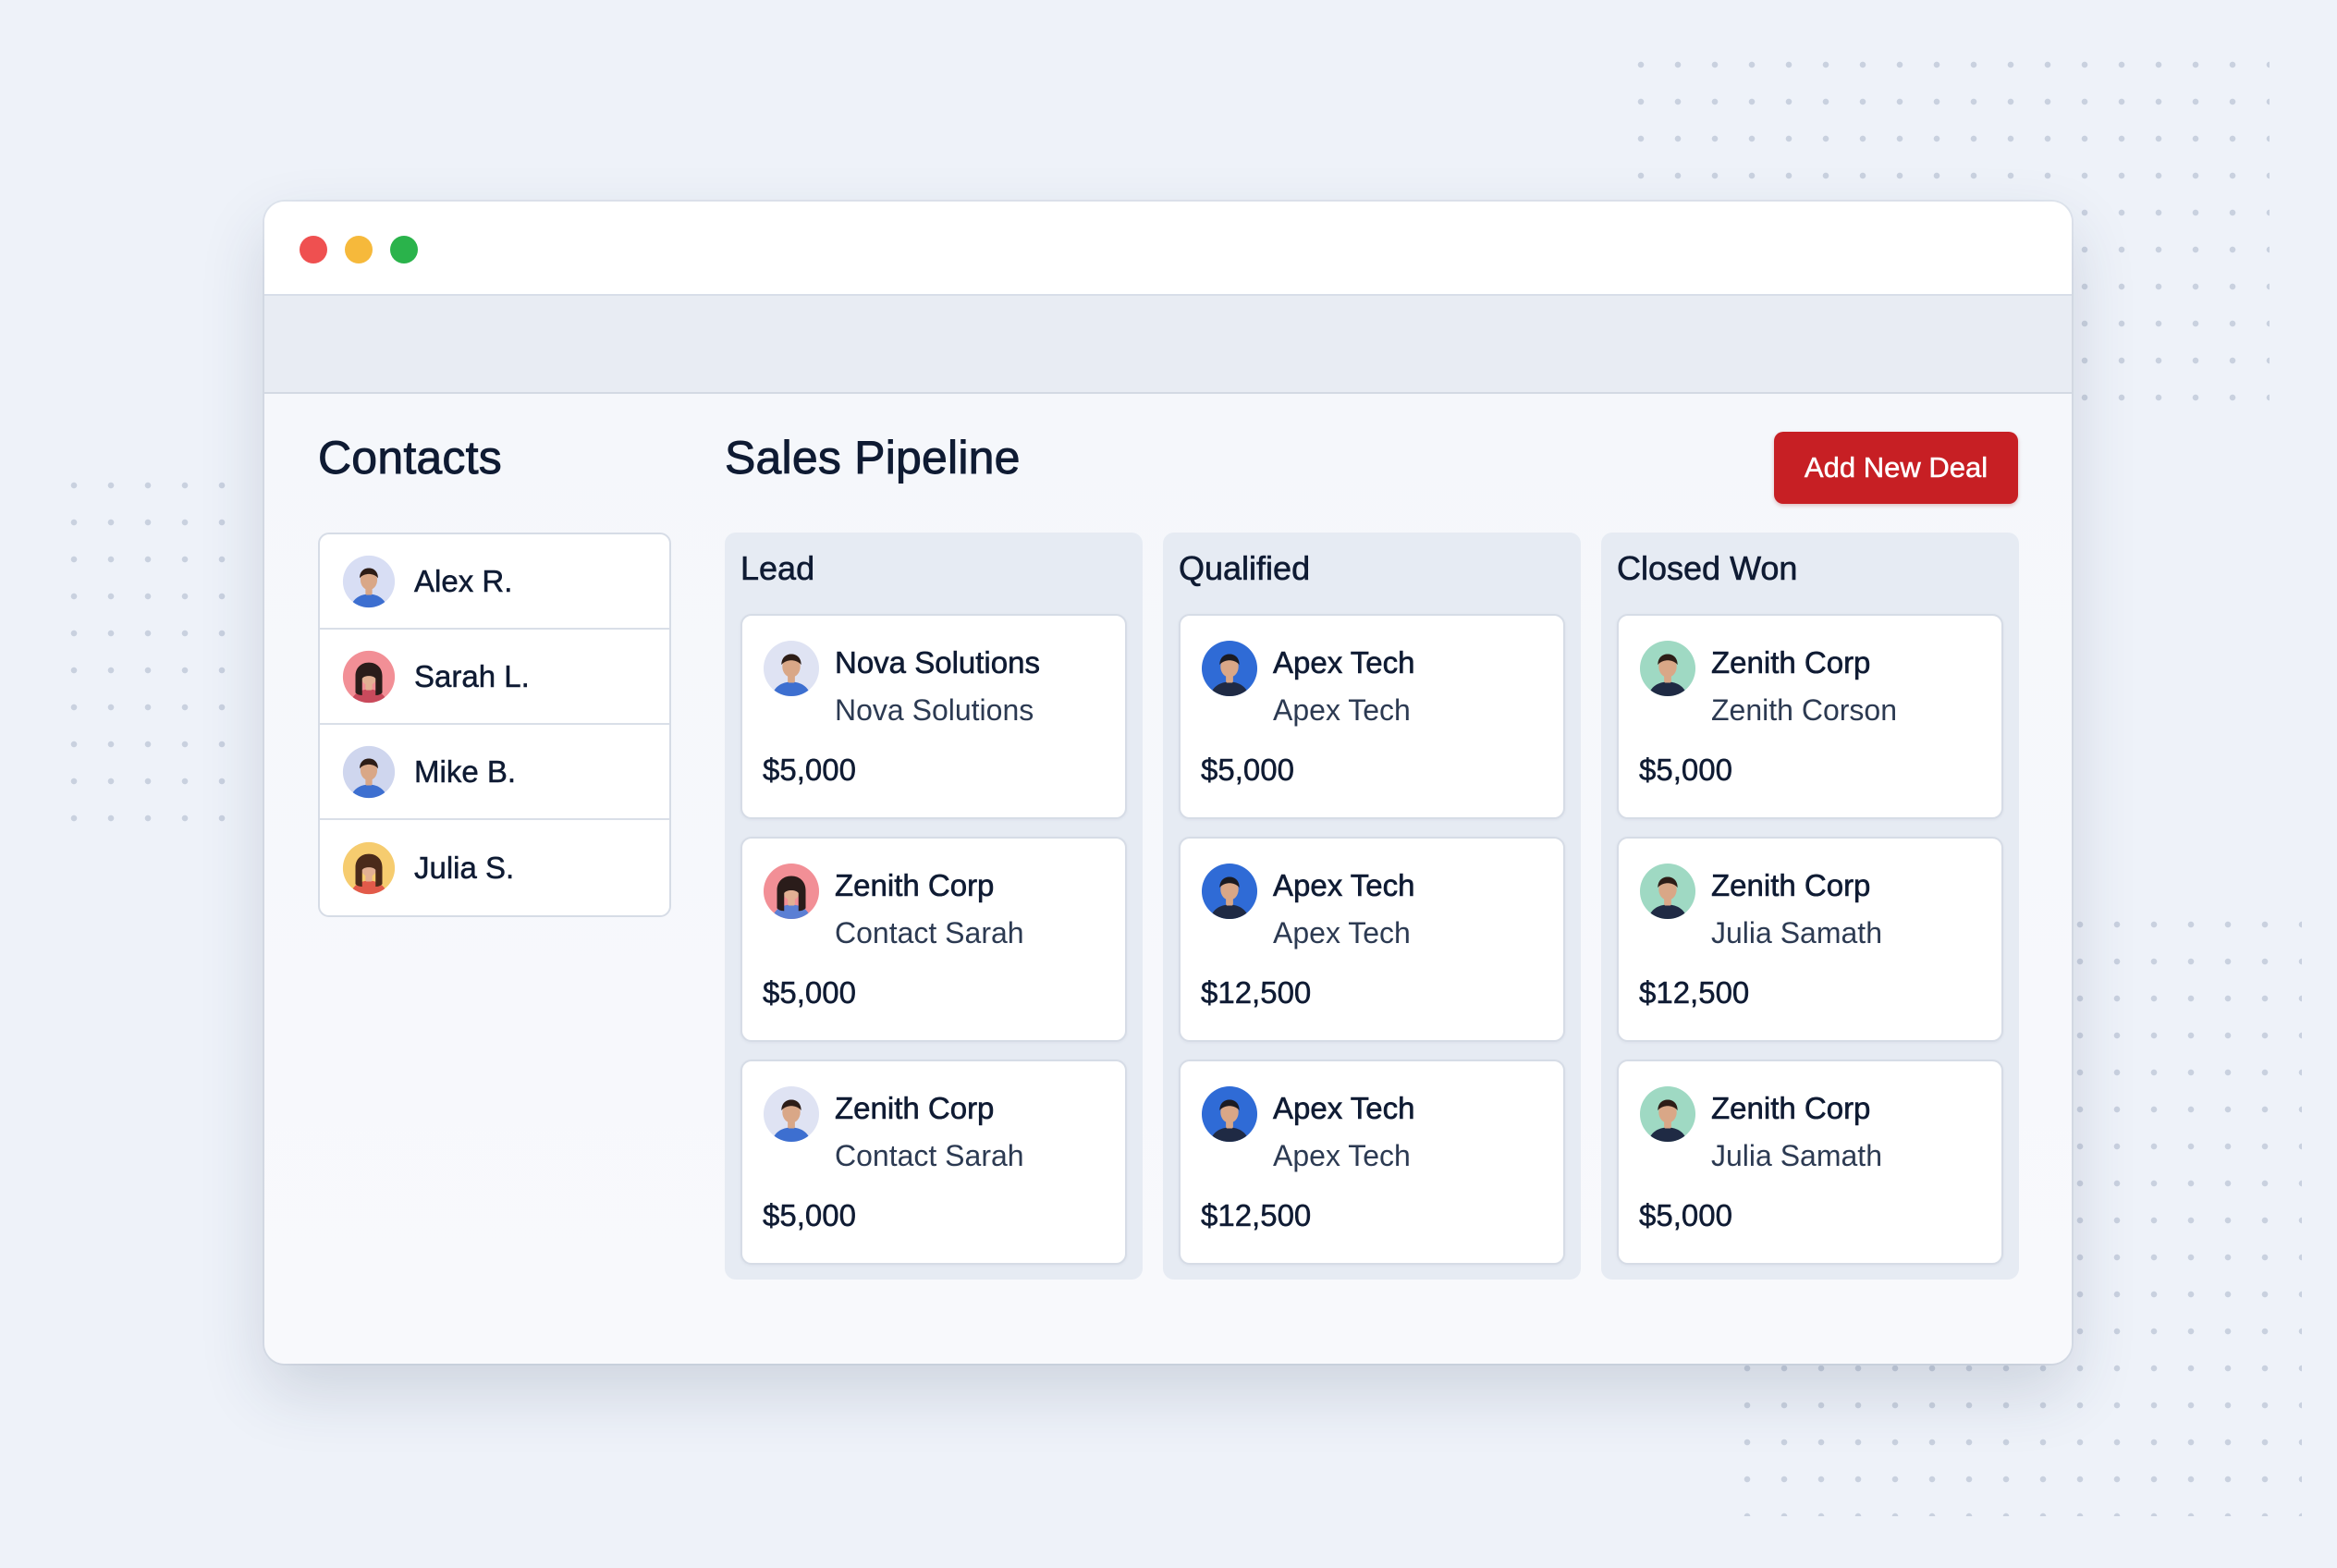 Image resolution: width=2337 pixels, height=1568 pixels. I want to click on deal-card: Nova Solutions Nova Solutions $5,000, so click(933, 717).